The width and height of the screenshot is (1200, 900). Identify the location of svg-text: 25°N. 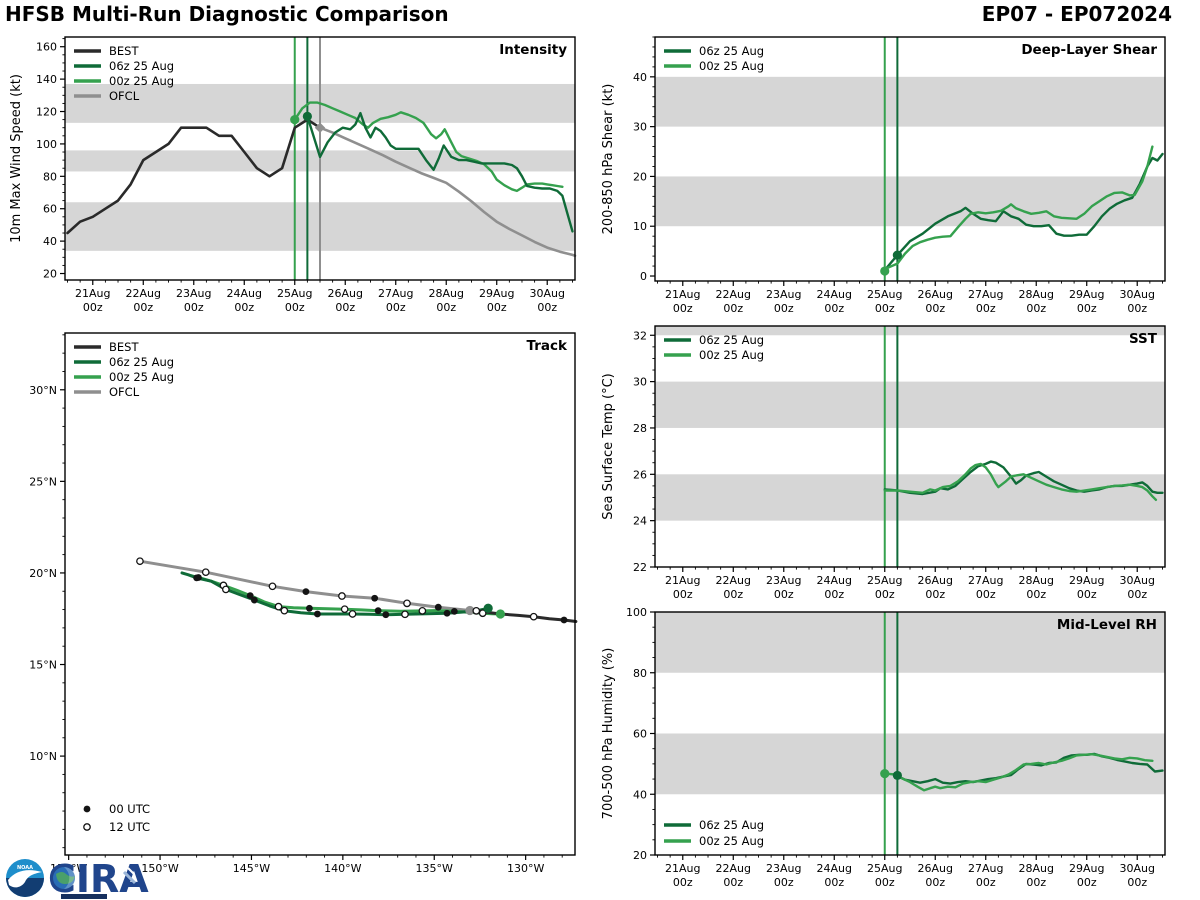
(43, 481).